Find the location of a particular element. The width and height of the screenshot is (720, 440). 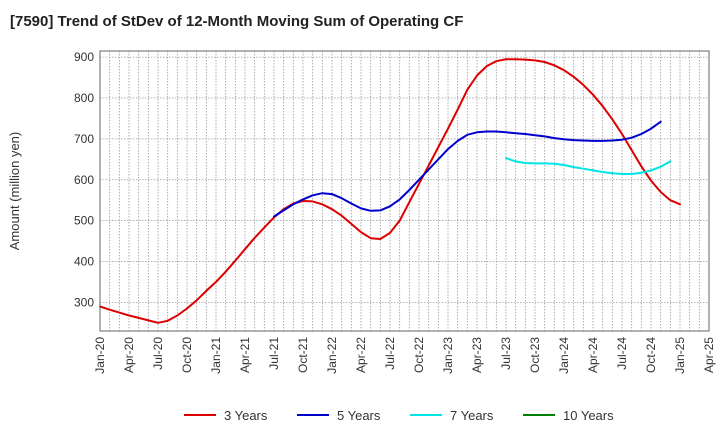

legend-label: 10 Years is located at coordinates (588, 415).